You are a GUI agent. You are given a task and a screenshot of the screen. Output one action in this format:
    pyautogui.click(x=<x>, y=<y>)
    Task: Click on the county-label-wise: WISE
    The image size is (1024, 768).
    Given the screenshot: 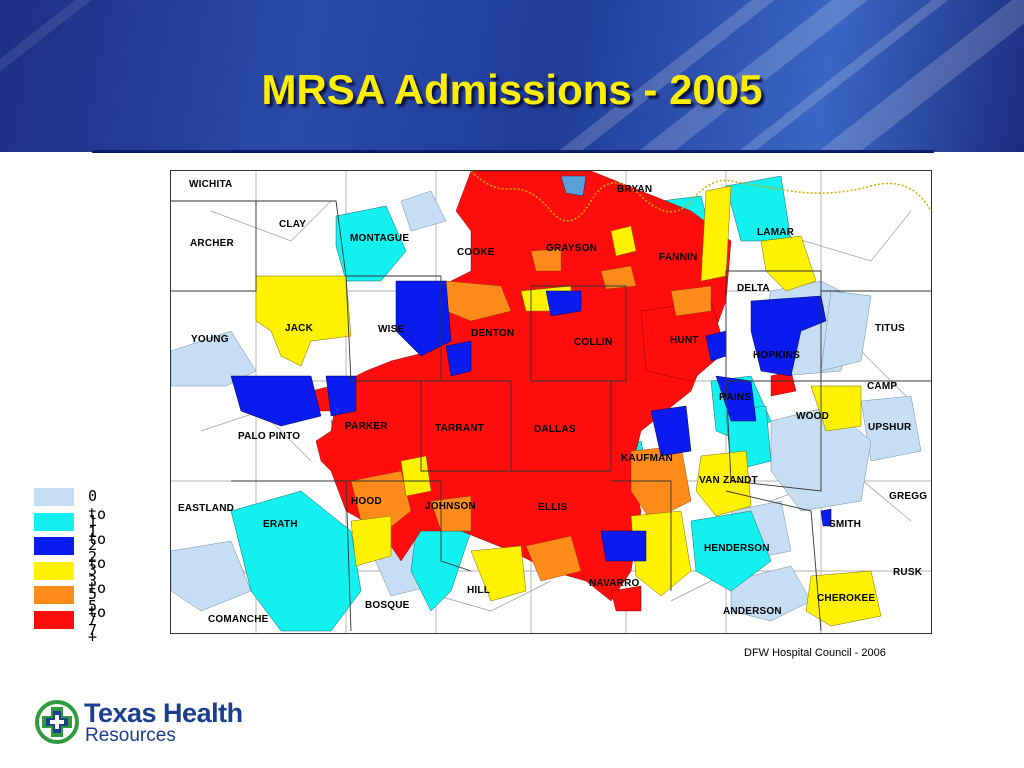 What is the action you would take?
    pyautogui.click(x=391, y=329)
    